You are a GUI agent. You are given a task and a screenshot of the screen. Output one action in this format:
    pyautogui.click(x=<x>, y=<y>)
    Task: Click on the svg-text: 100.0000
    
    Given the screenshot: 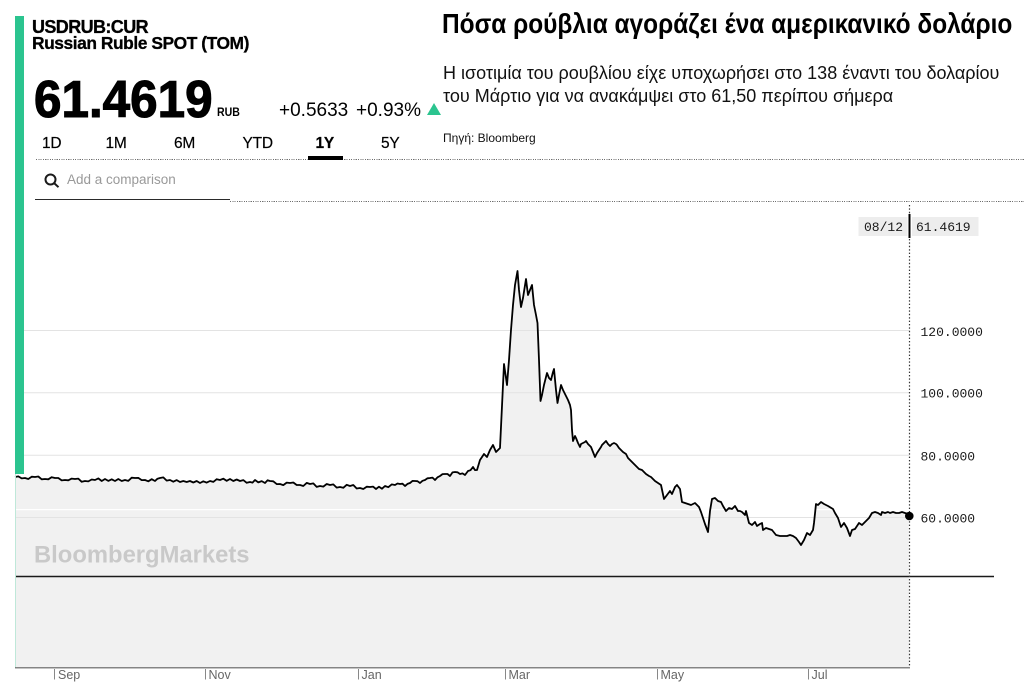 What is the action you would take?
    pyautogui.click(x=952, y=393)
    